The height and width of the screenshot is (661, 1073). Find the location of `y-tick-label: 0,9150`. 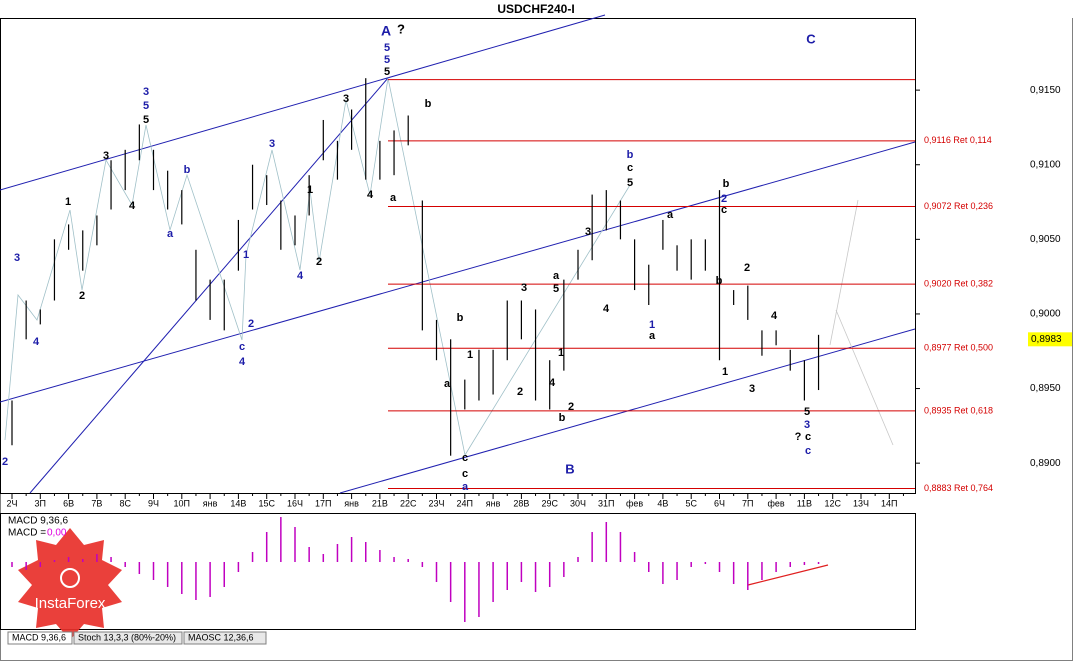

y-tick-label: 0,9150 is located at coordinates (1045, 90).